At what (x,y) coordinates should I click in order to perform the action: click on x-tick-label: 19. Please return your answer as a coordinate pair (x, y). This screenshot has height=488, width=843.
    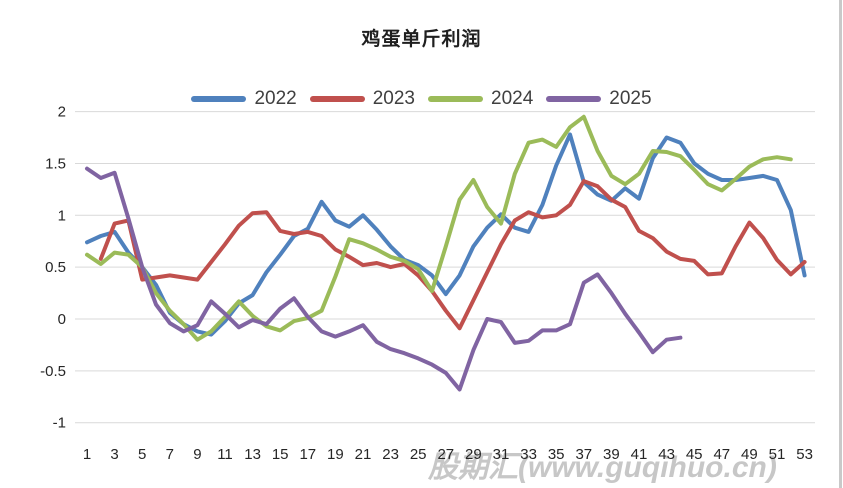
    Looking at the image, I should click on (335, 454).